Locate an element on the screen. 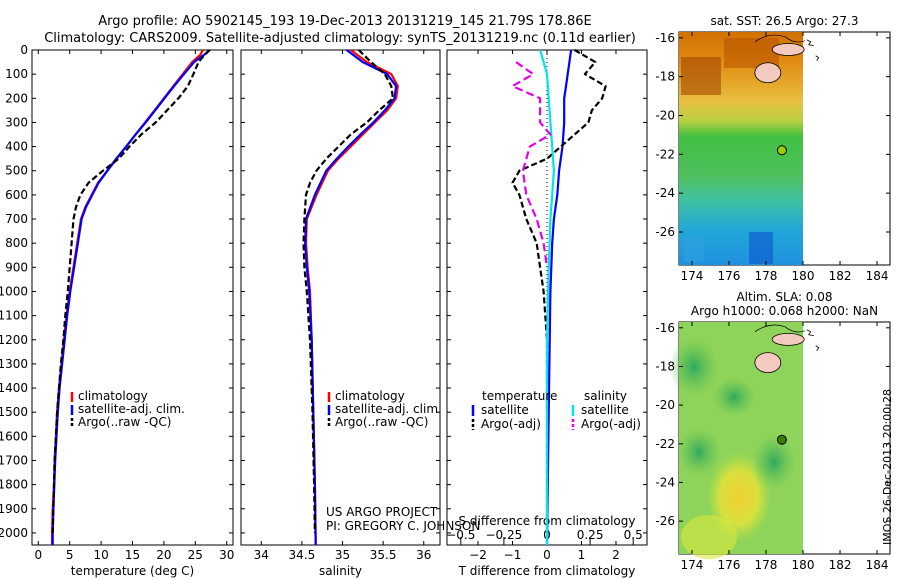  diff-xtick-label: −2 is located at coordinates (478, 555).